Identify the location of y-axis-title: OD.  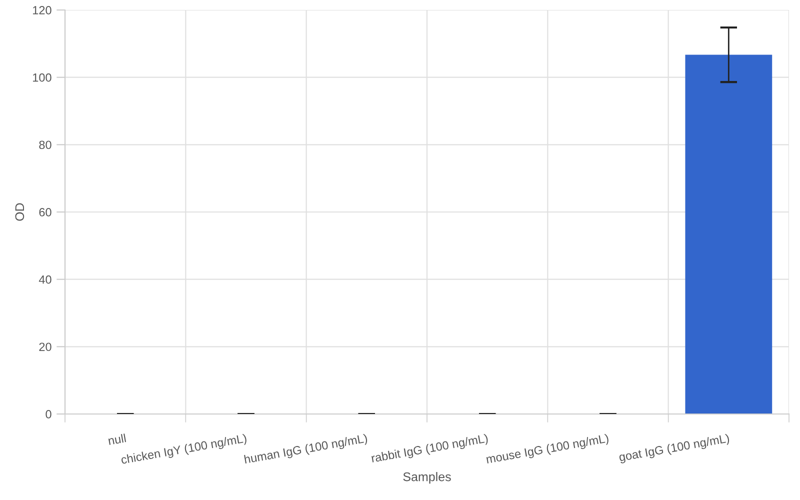
(19, 212).